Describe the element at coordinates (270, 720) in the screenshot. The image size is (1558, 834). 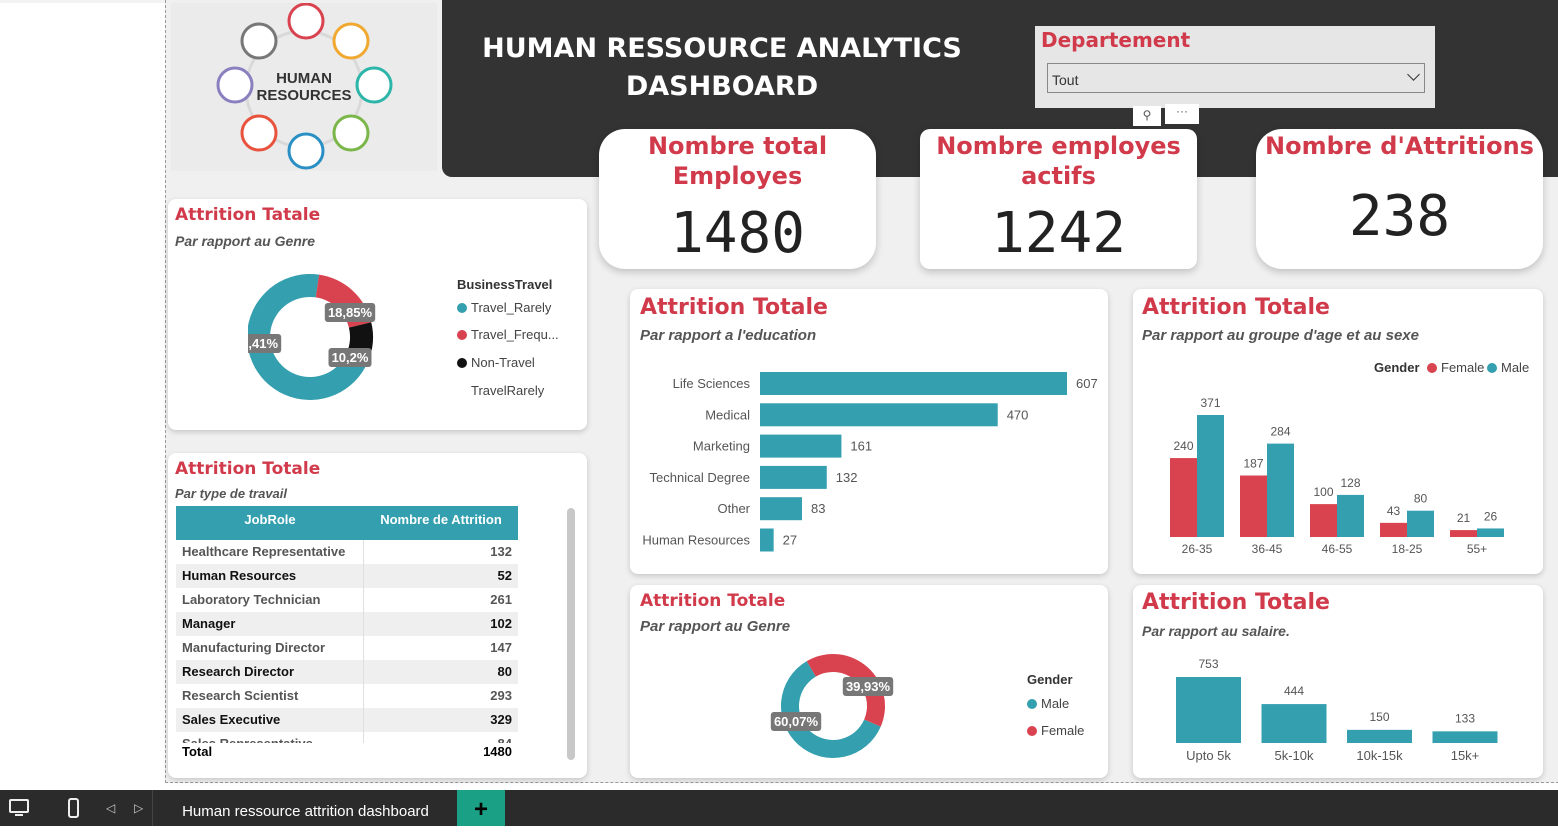
I see `cell-jobrole: Sales Executive` at that location.